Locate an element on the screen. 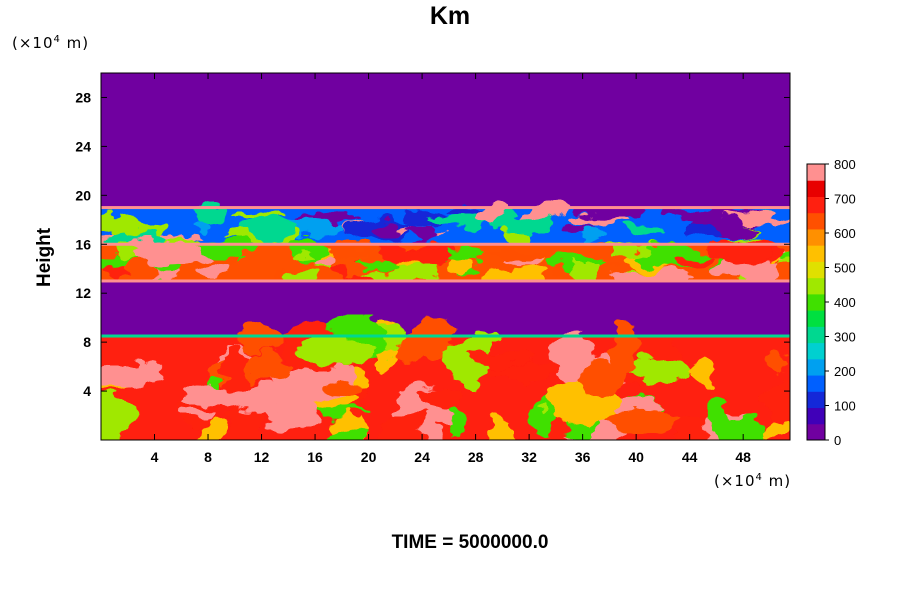 The height and width of the screenshot is (600, 900). colorbar-tick-label: 100 is located at coordinates (845, 406).